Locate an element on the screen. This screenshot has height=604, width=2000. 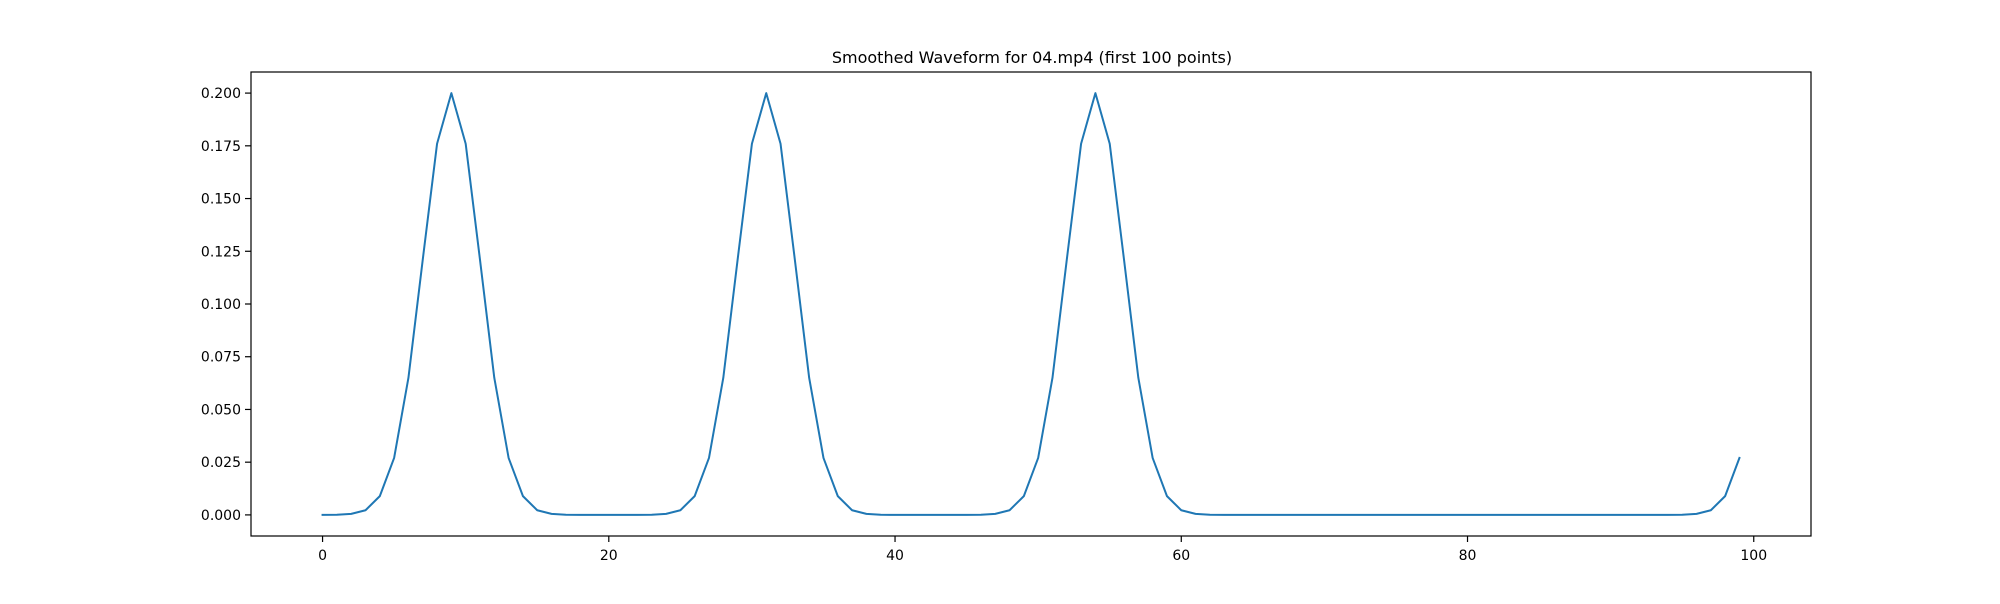
x-tick-label: 40 is located at coordinates (895, 556).